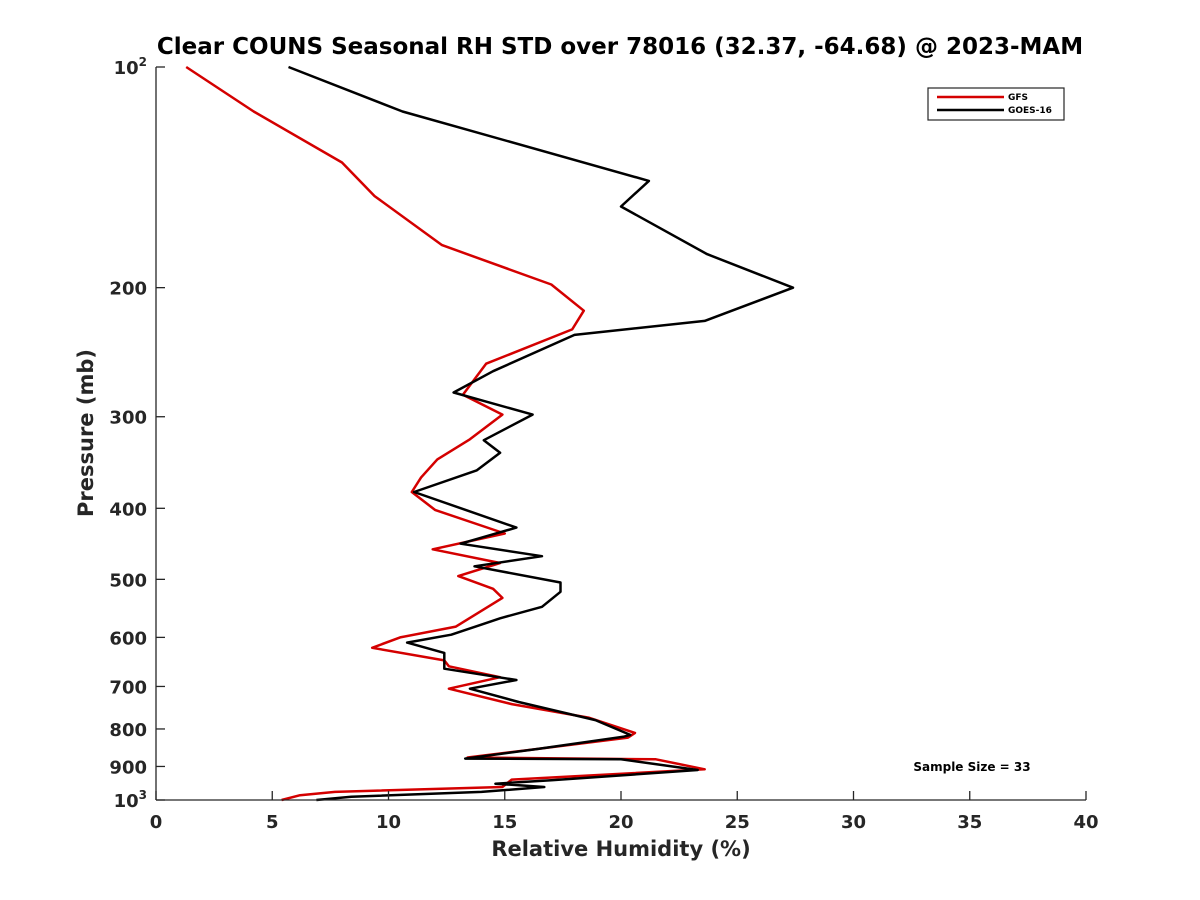 The image size is (1200, 900). What do you see at coordinates (128, 638) in the screenshot?
I see `y-tick-label: 600` at bounding box center [128, 638].